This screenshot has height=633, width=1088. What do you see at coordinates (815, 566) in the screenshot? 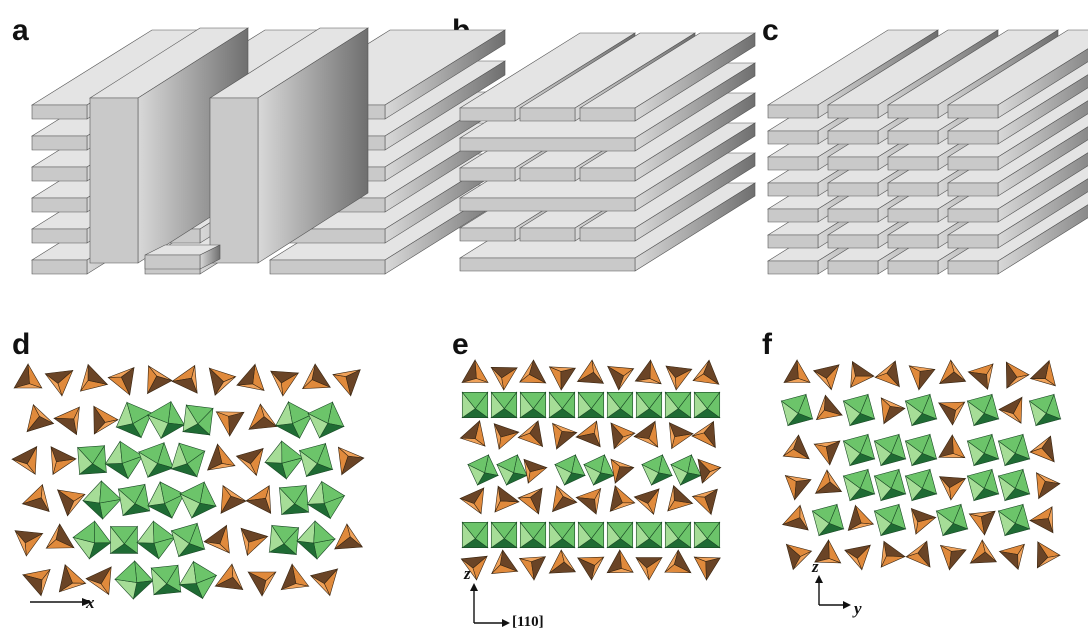
I see `axis-label-f-z: z` at bounding box center [815, 566].